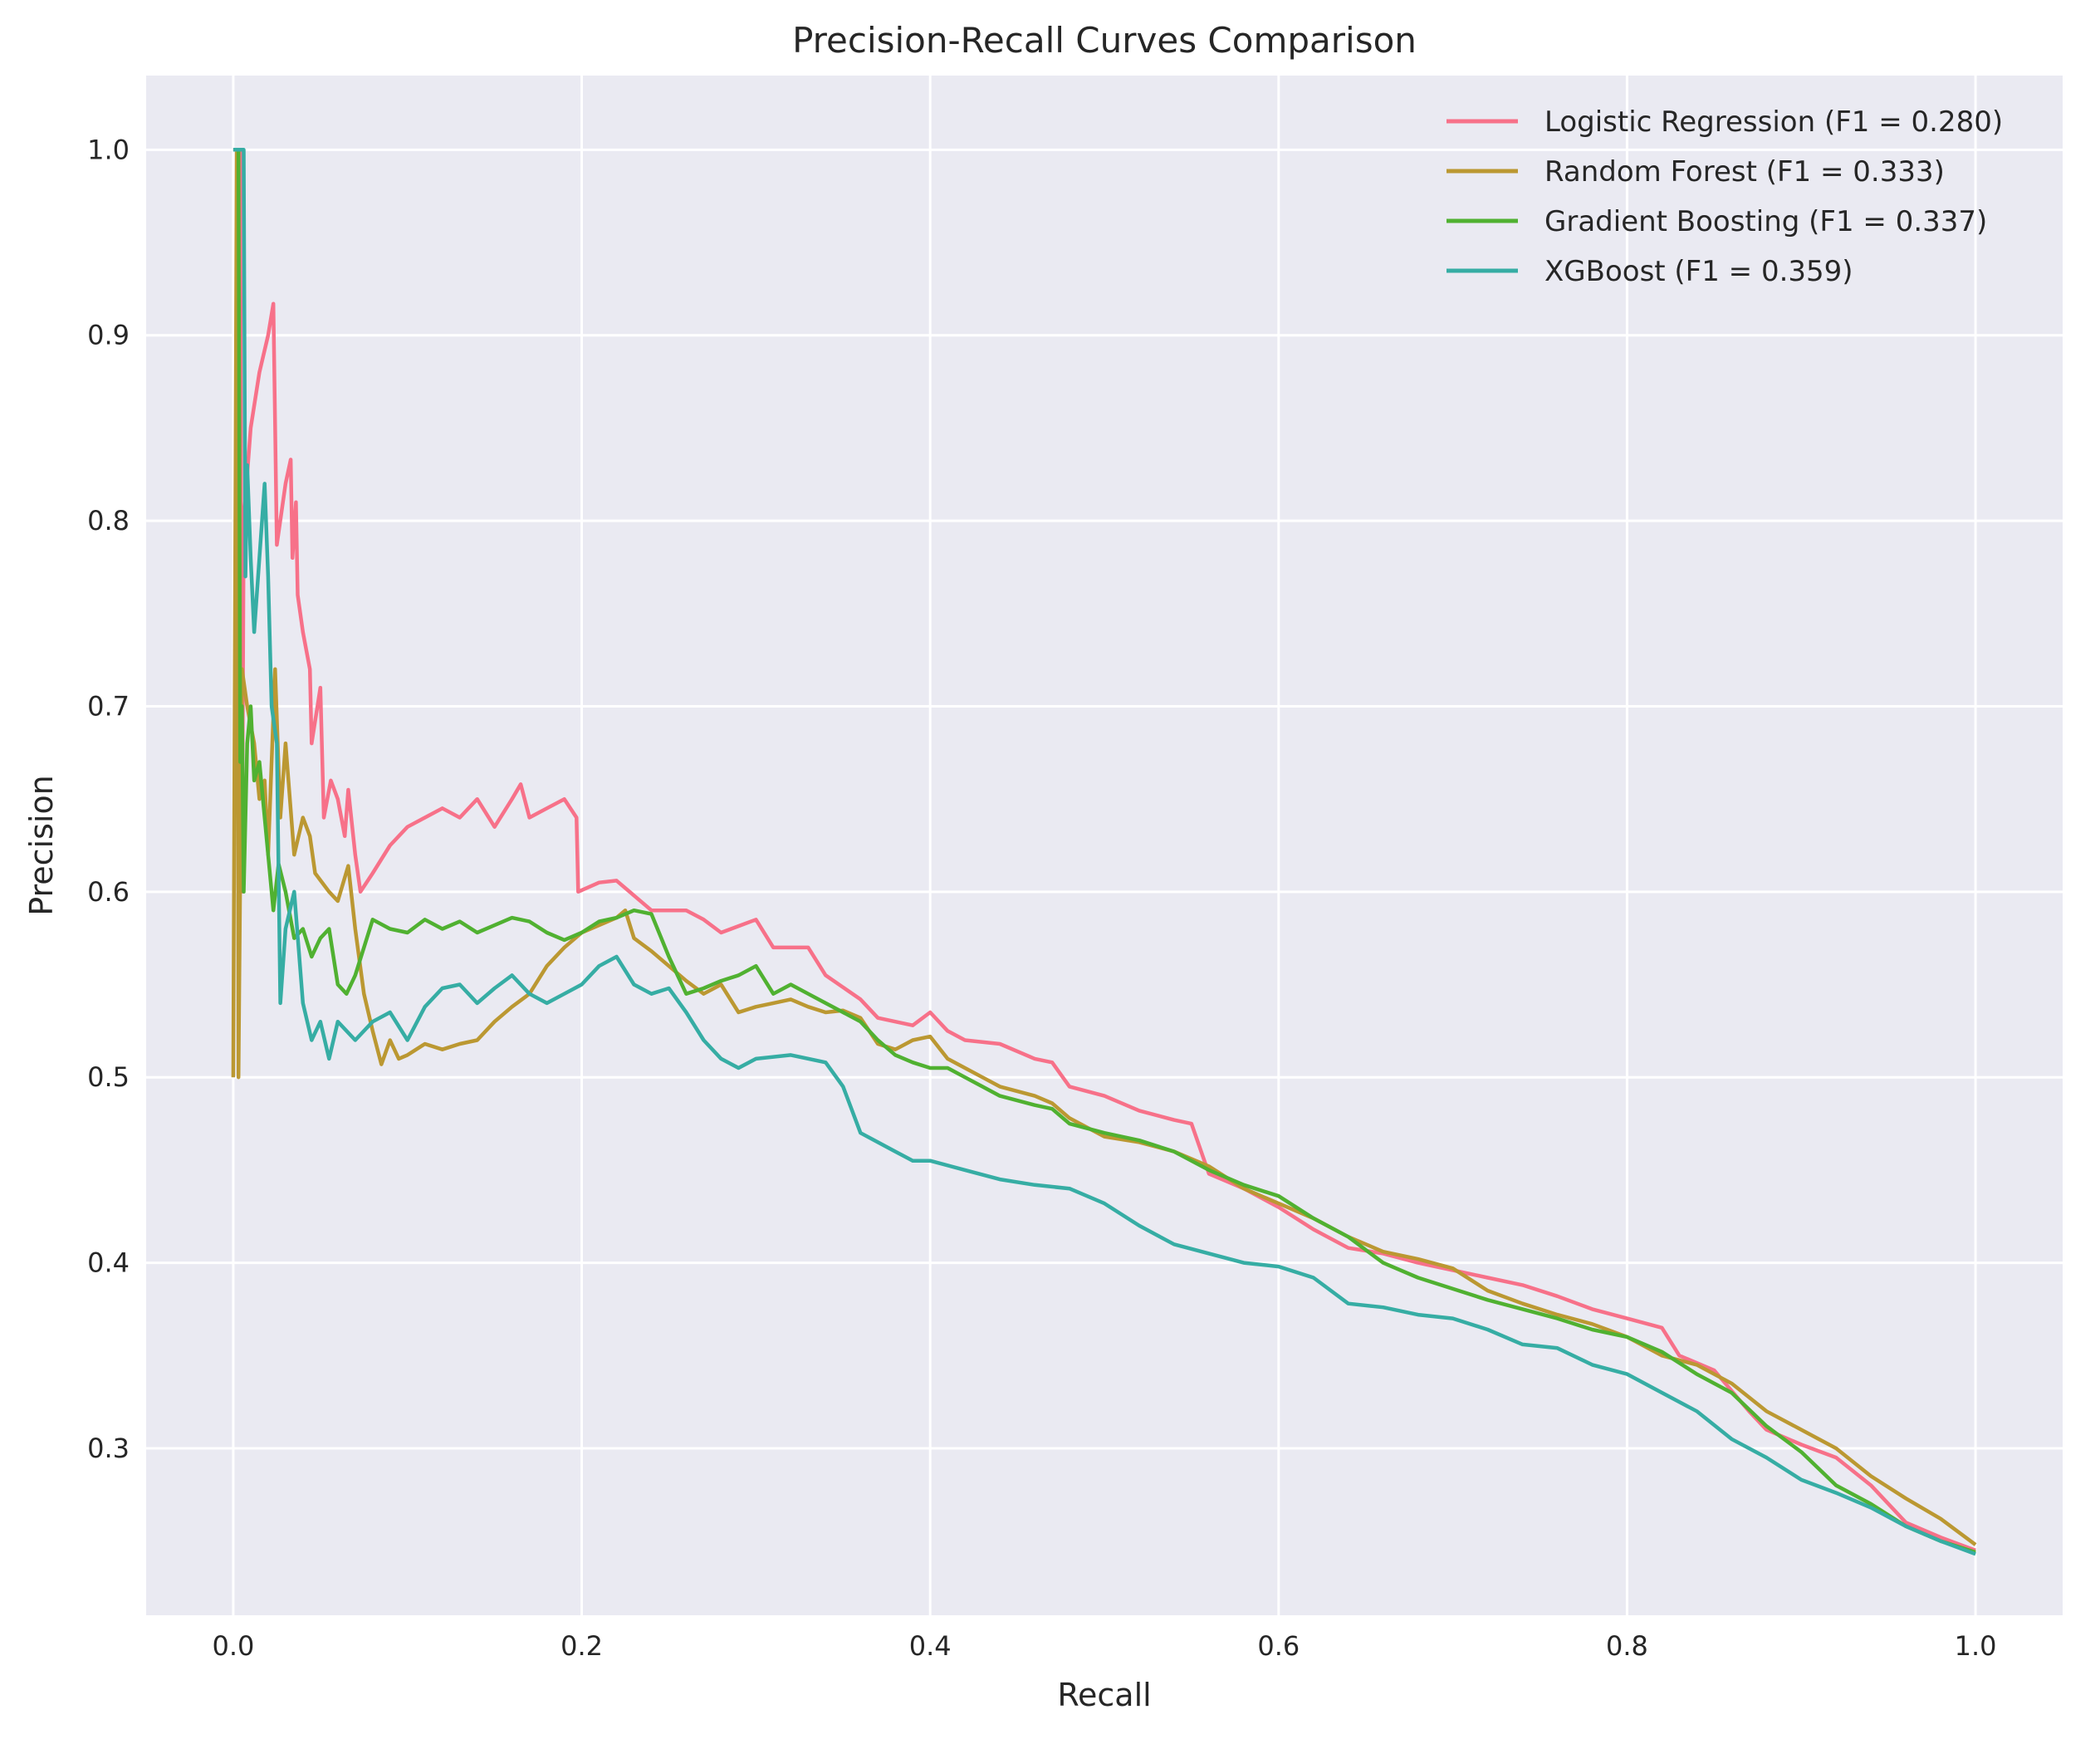 The height and width of the screenshot is (1739, 2100). What do you see at coordinates (930, 1646) in the screenshot?
I see `x-tick-label: 0.4` at bounding box center [930, 1646].